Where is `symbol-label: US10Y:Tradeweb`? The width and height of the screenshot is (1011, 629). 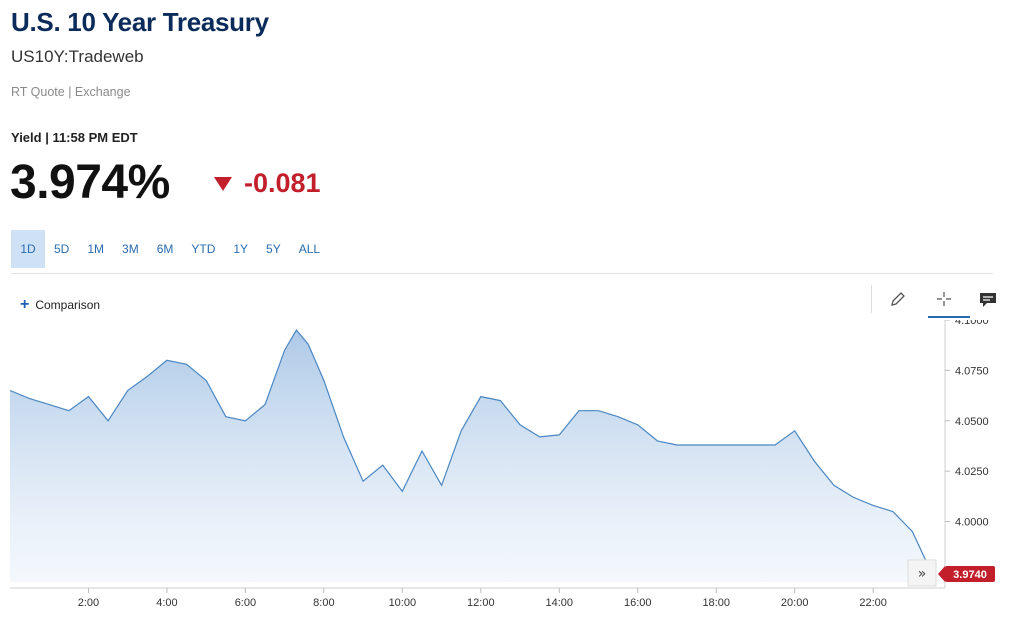 symbol-label: US10Y:Tradeweb is located at coordinates (77, 56).